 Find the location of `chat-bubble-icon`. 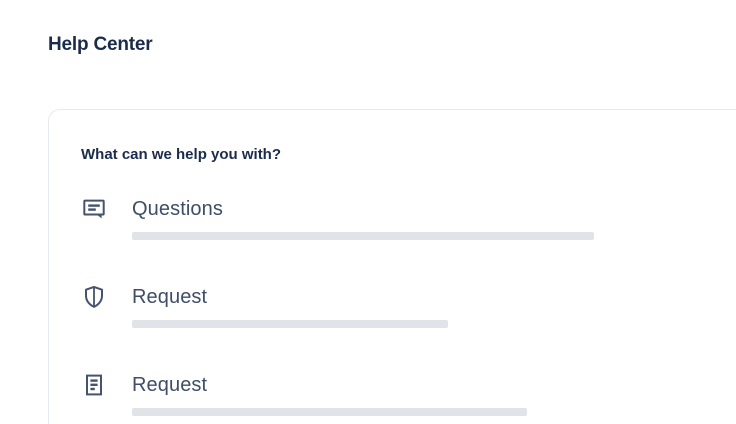

chat-bubble-icon is located at coordinates (94, 209).